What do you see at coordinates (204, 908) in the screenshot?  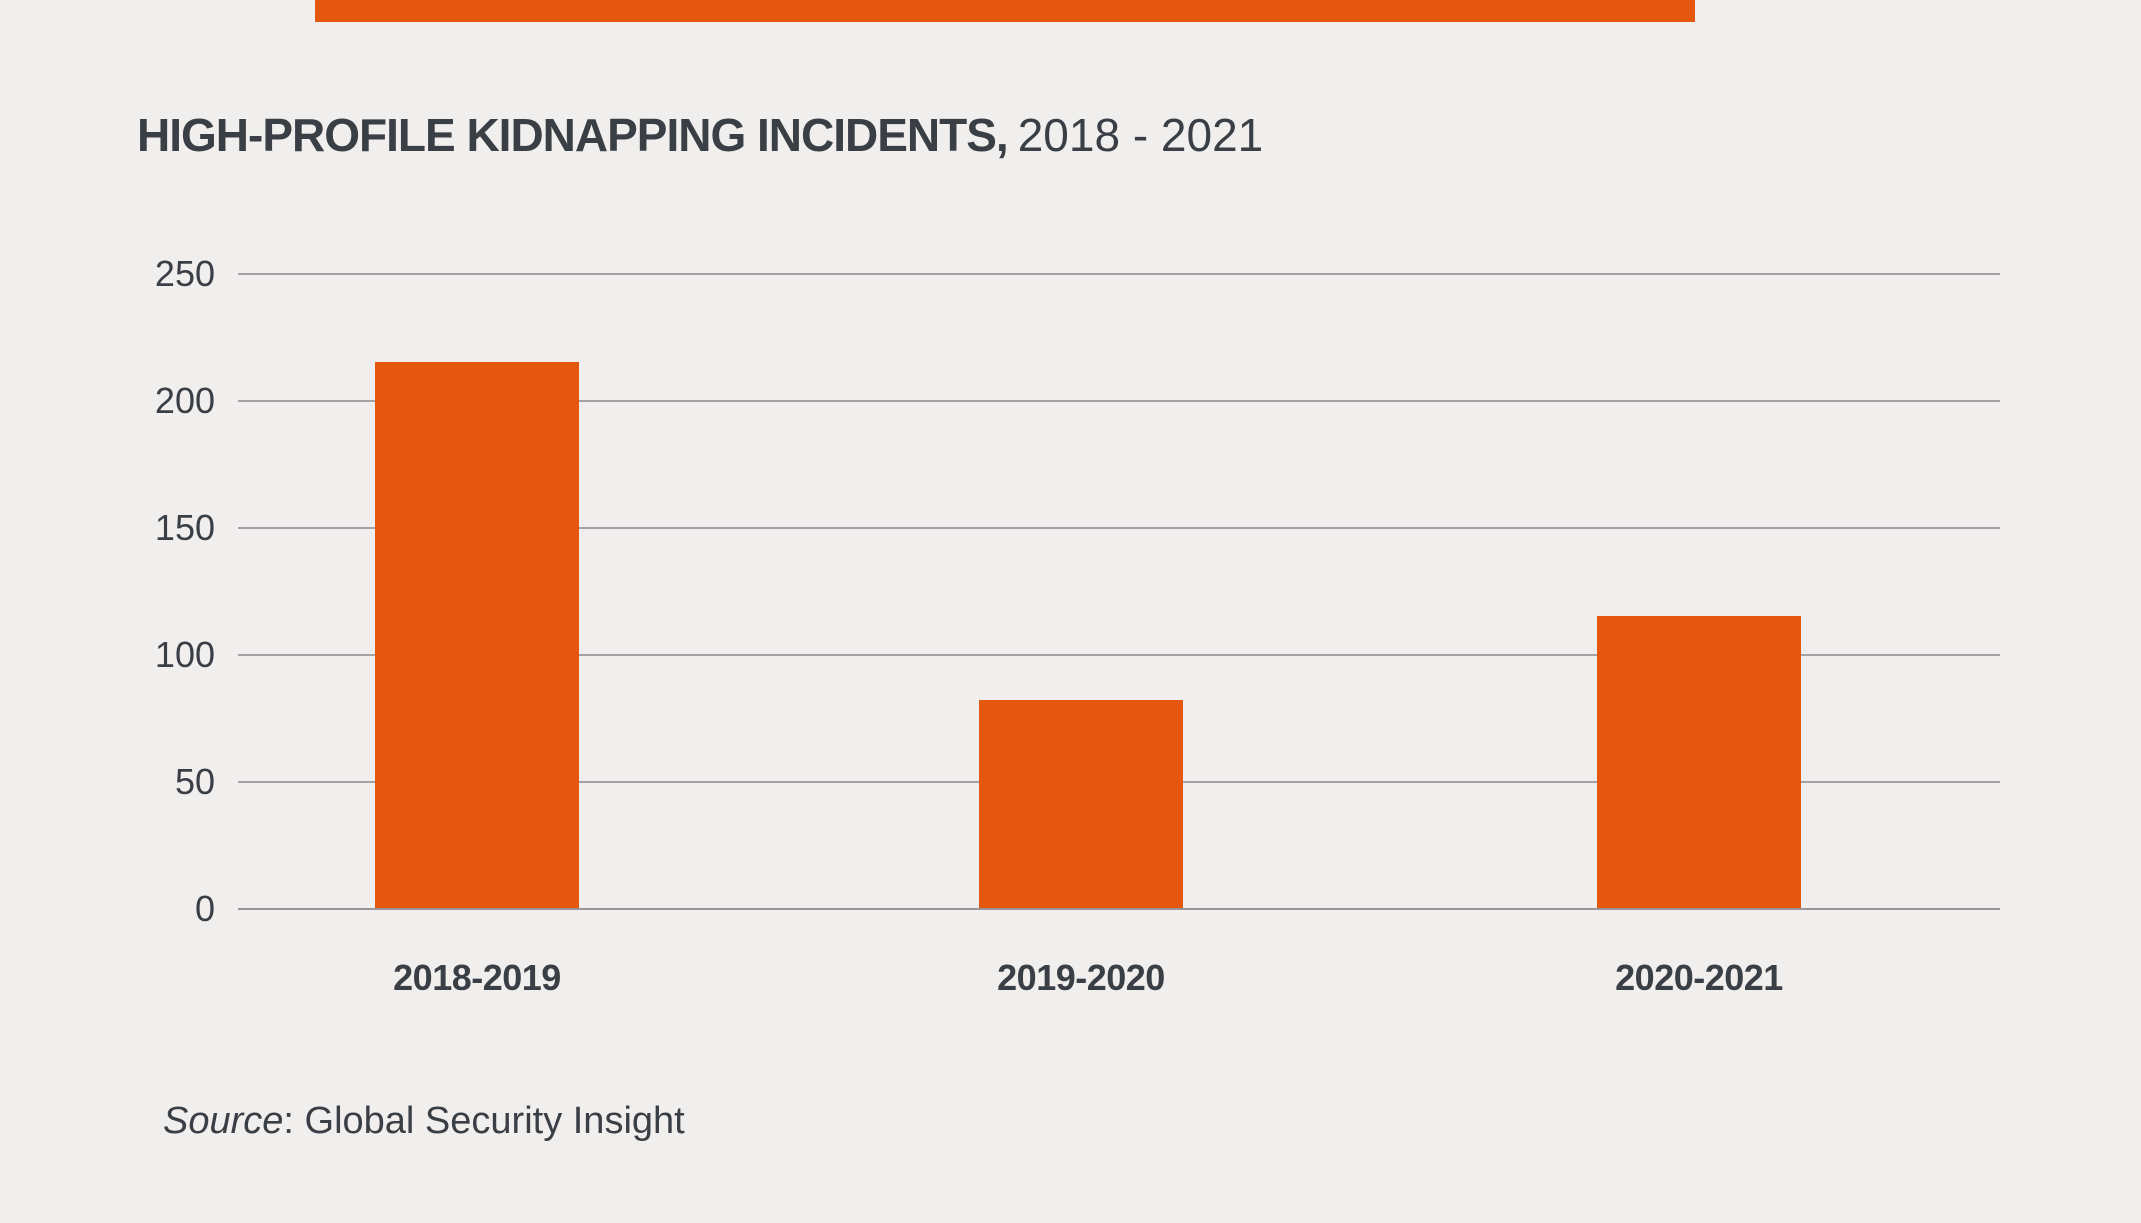 I see `y-tick-label-0: 0` at bounding box center [204, 908].